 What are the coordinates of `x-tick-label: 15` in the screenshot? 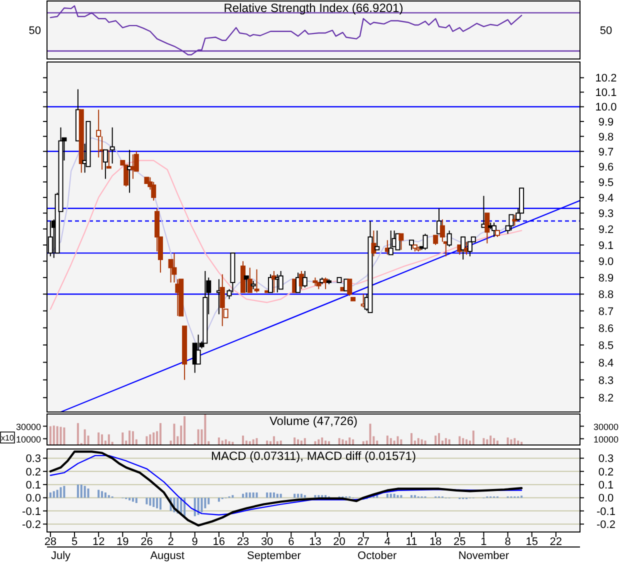 It's located at (532, 542).